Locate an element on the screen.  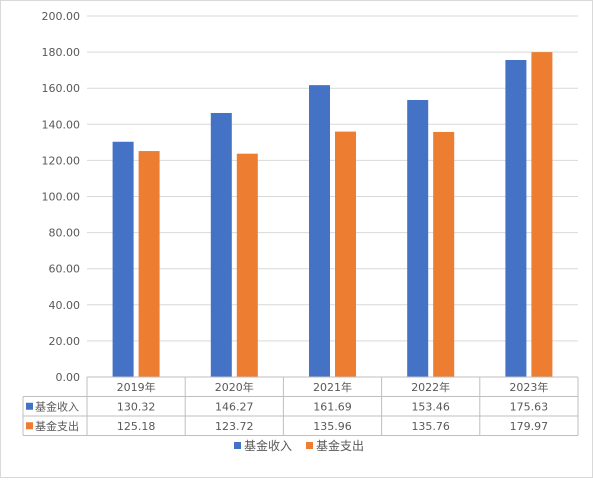
table-row-label: 基金支出 is located at coordinates (57, 426).